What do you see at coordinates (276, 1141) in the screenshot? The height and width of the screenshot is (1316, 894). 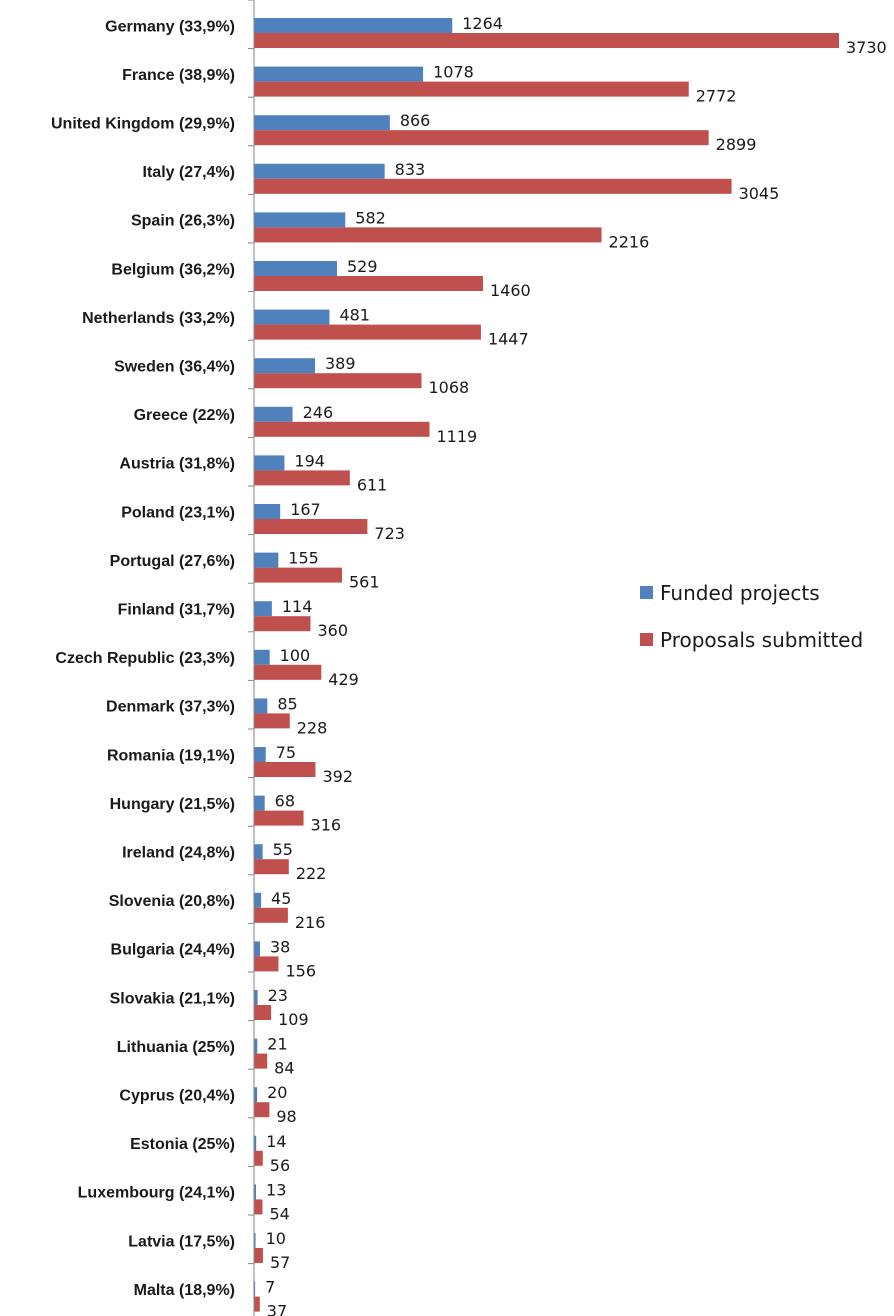 I see `funded-projects-value-label: 14` at bounding box center [276, 1141].